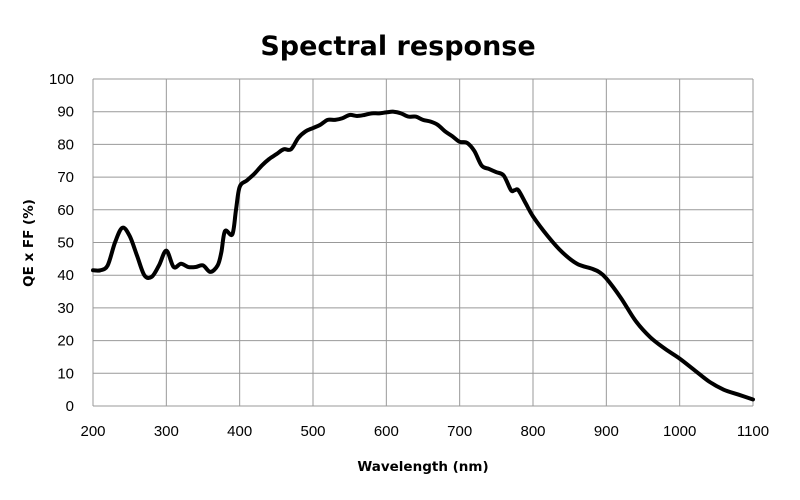 The image size is (800, 500). What do you see at coordinates (92, 431) in the screenshot?
I see `x-tick-label: 200` at bounding box center [92, 431].